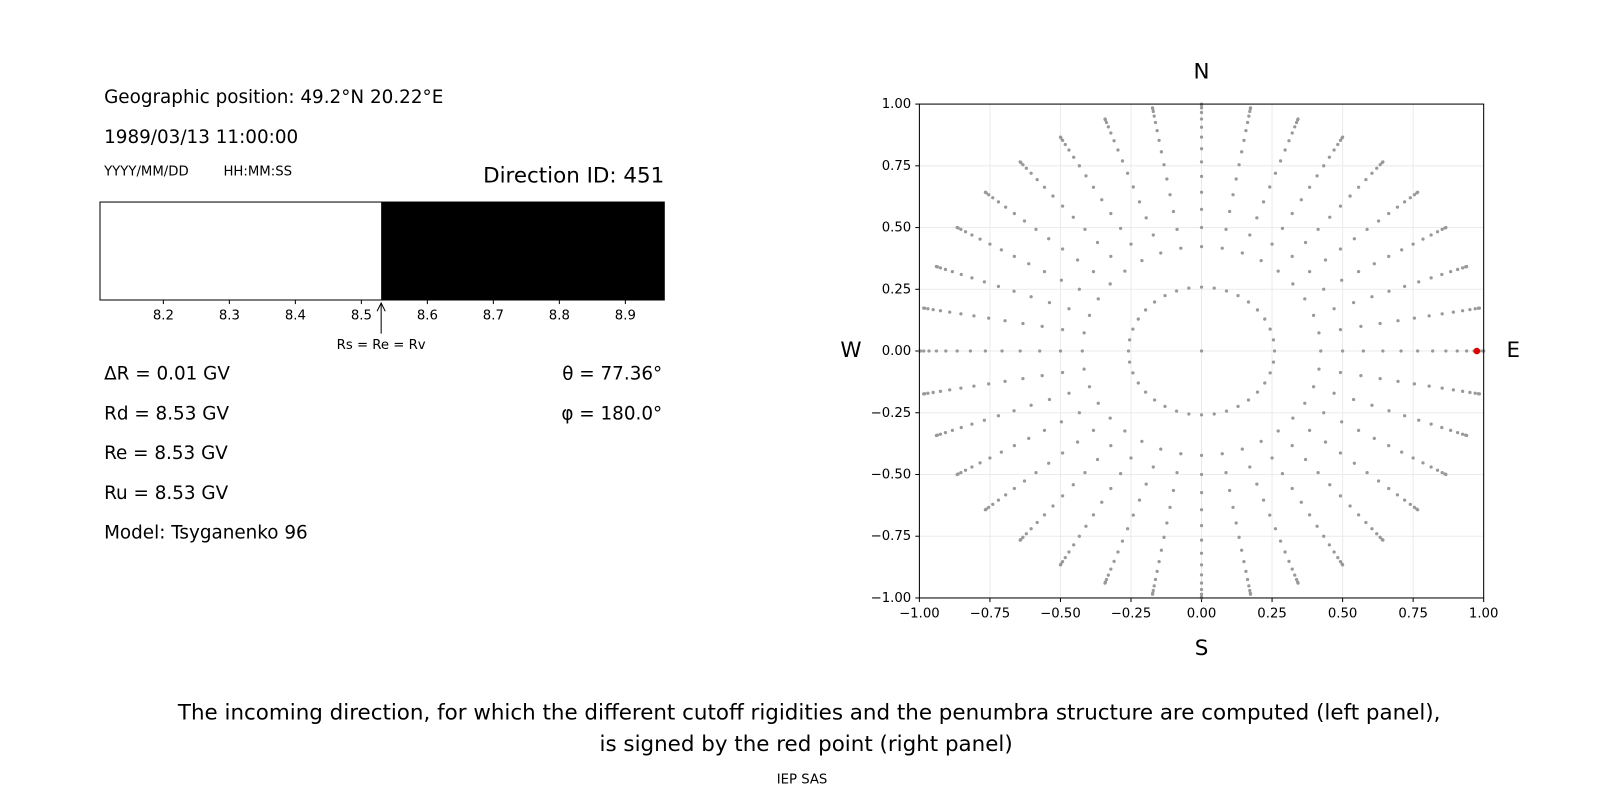 Image resolution: width=1600 pixels, height=800 pixels. What do you see at coordinates (523, 251) in the screenshot?
I see `band` at bounding box center [523, 251].